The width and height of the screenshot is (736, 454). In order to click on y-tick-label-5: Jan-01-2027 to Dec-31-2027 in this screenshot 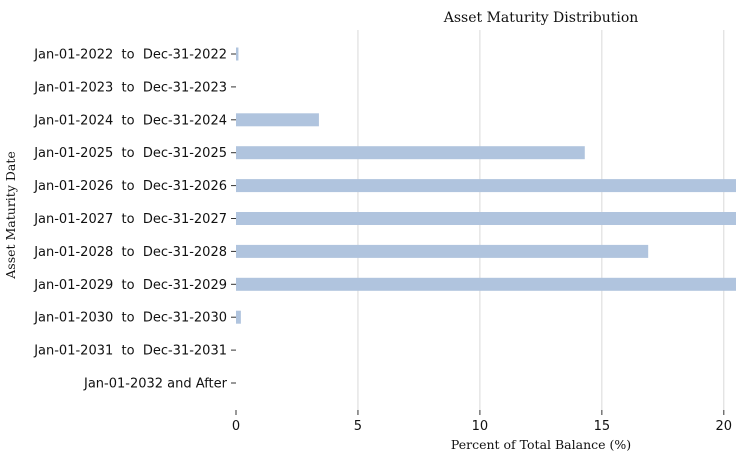, I will do `click(130, 219)`.